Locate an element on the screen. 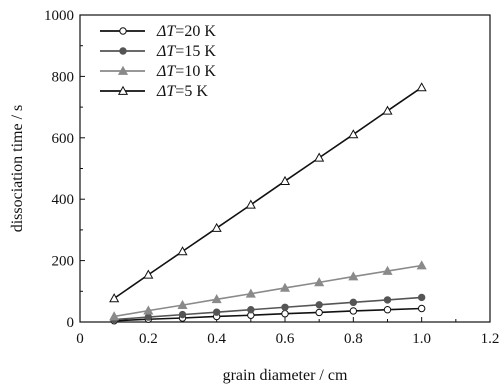  legend-item: ΔT=20 K is located at coordinates (158, 31).